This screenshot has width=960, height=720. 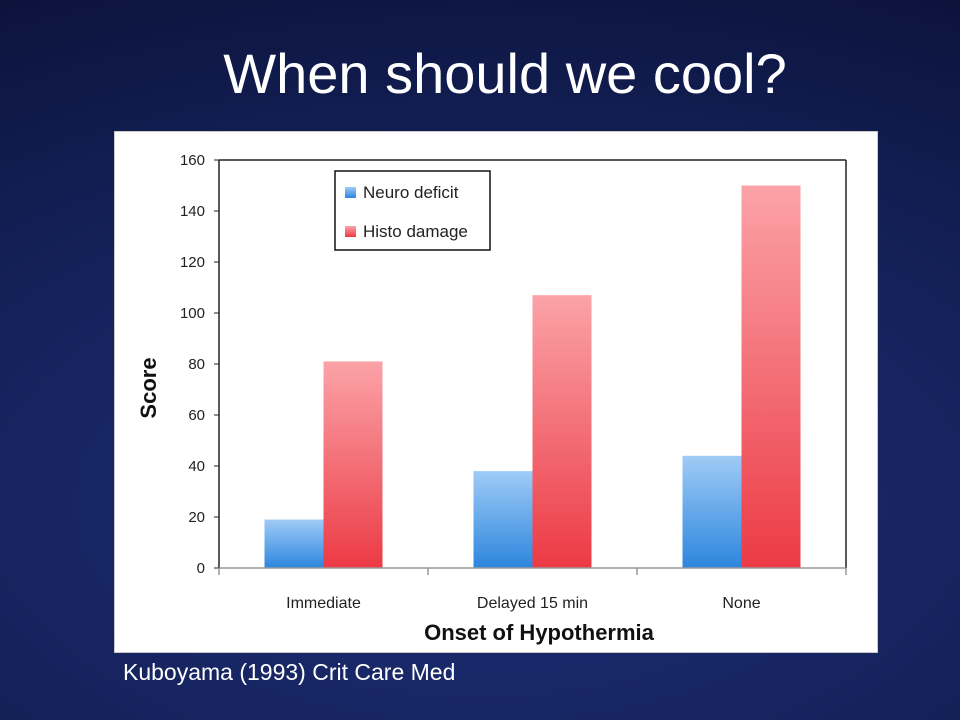 What do you see at coordinates (415, 231) in the screenshot?
I see `legend-label-histo-damage: Histo damage` at bounding box center [415, 231].